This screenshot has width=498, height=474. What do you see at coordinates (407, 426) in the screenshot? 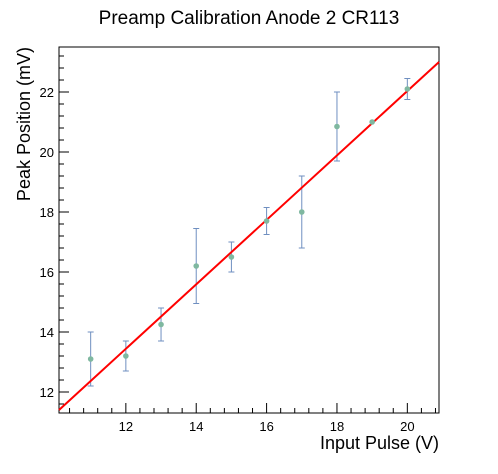
I see `x-tick-label: 20` at bounding box center [407, 426].